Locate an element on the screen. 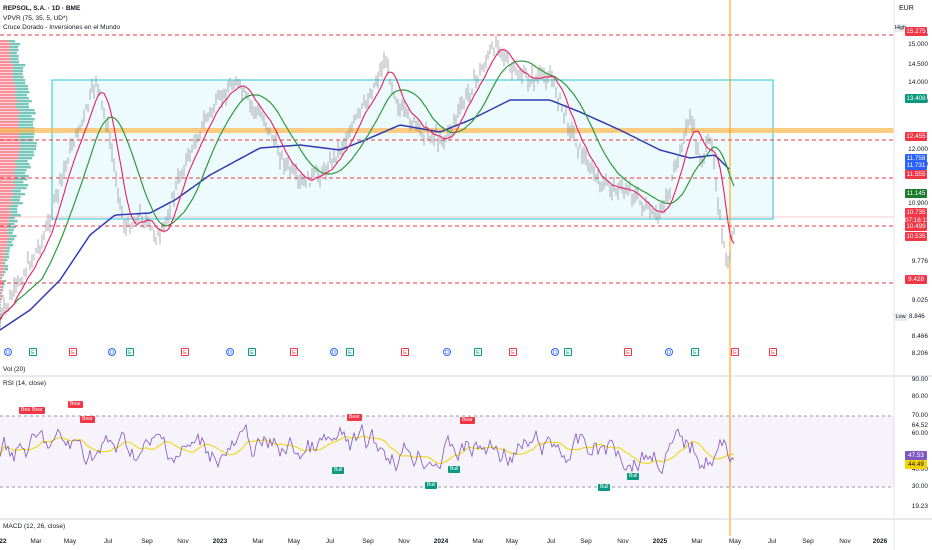  rsi-band is located at coordinates (447, 451).